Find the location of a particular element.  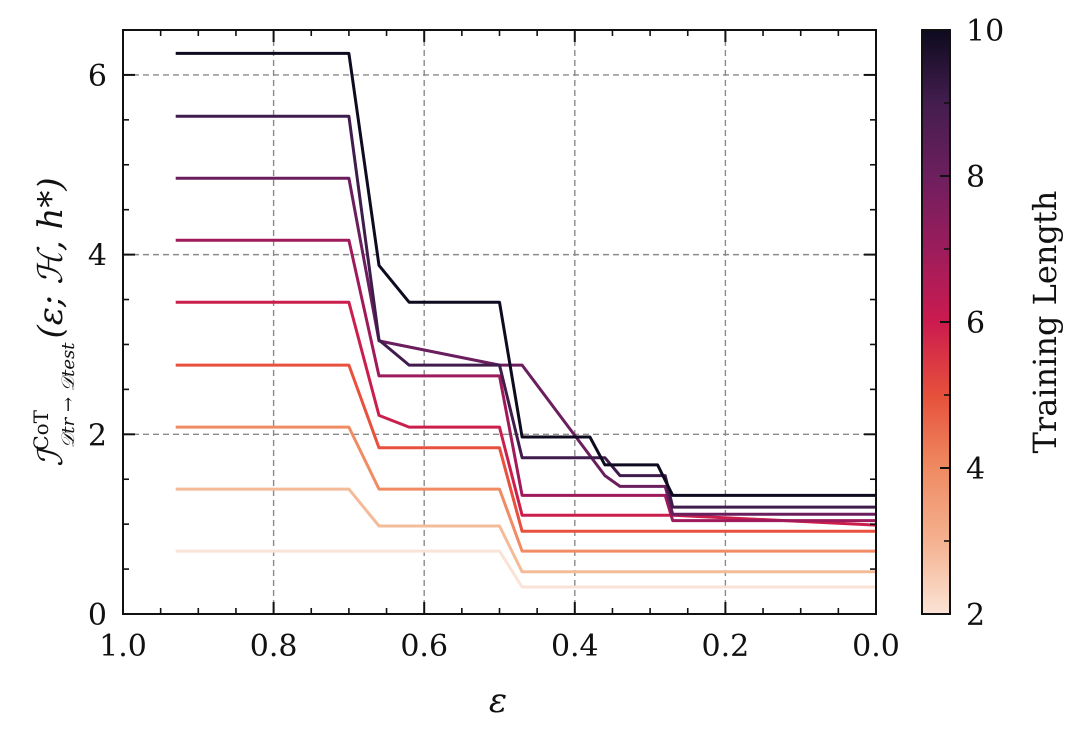

colorbar-tick-label: 8 is located at coordinates (975, 177).